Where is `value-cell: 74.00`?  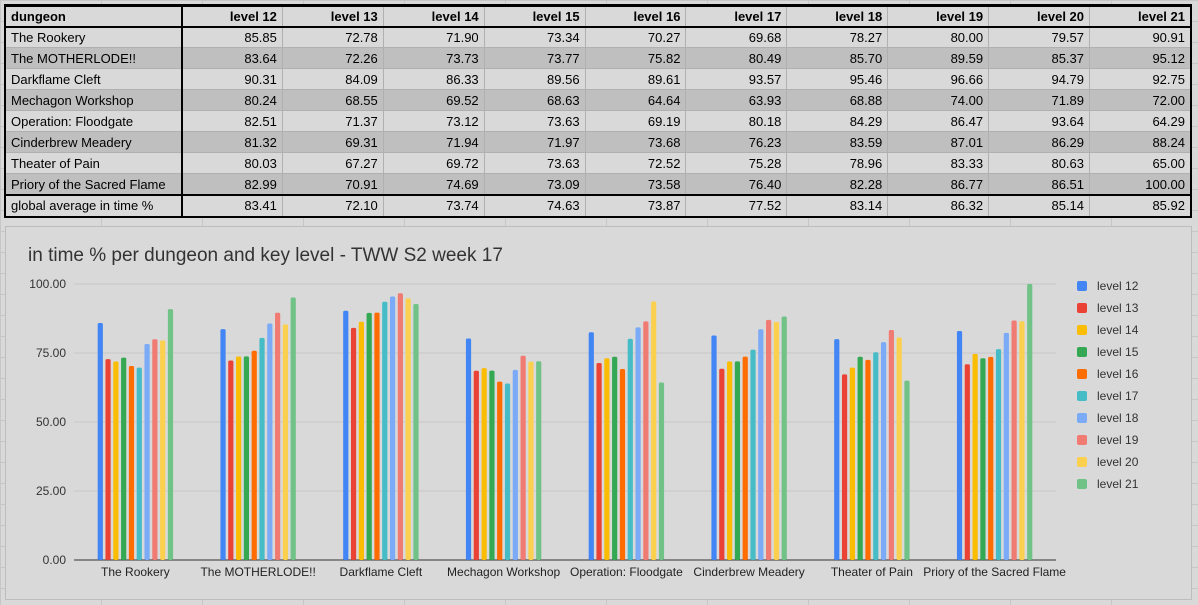 value-cell: 74.00 is located at coordinates (938, 100).